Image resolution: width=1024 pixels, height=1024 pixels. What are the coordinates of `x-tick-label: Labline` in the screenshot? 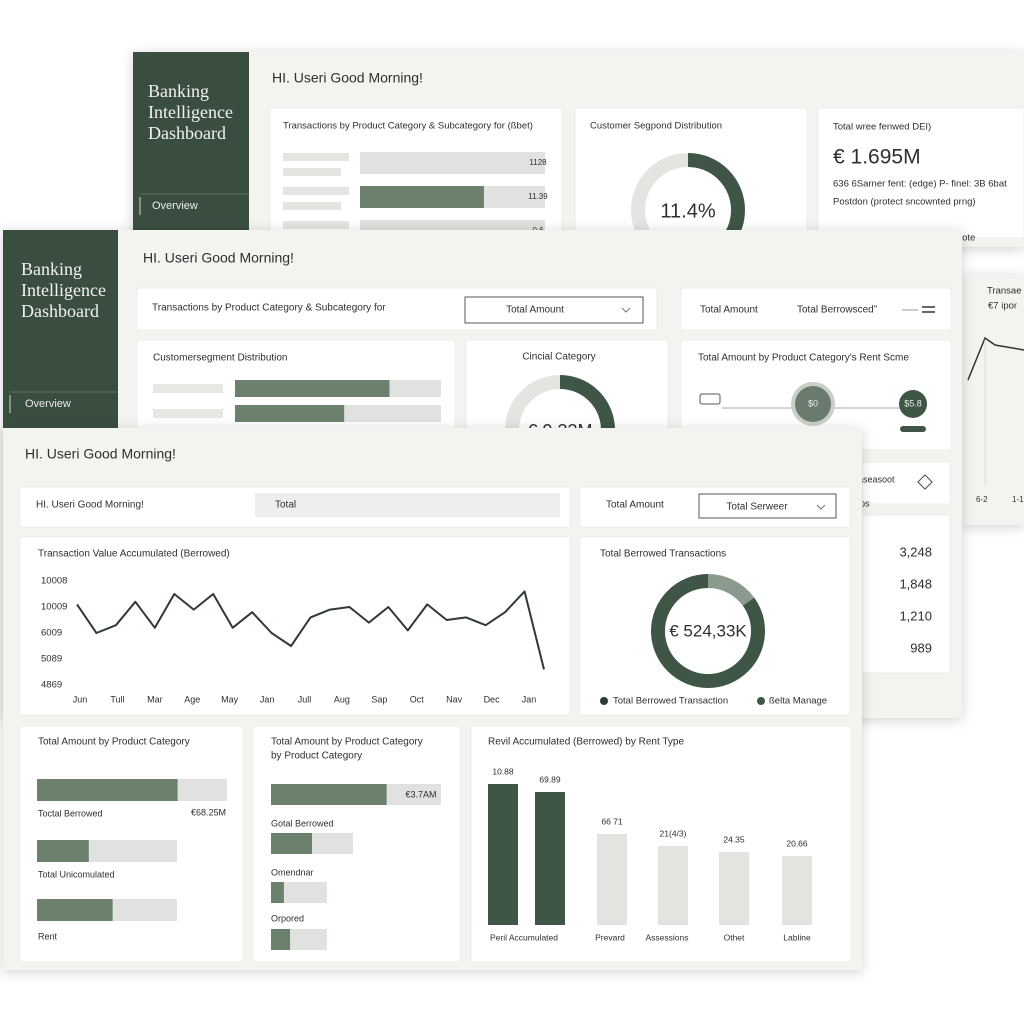 It's located at (797, 937).